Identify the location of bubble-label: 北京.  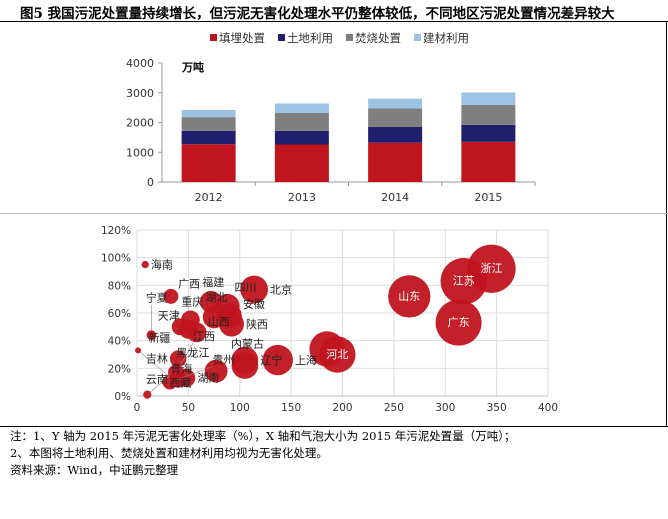
(281, 289).